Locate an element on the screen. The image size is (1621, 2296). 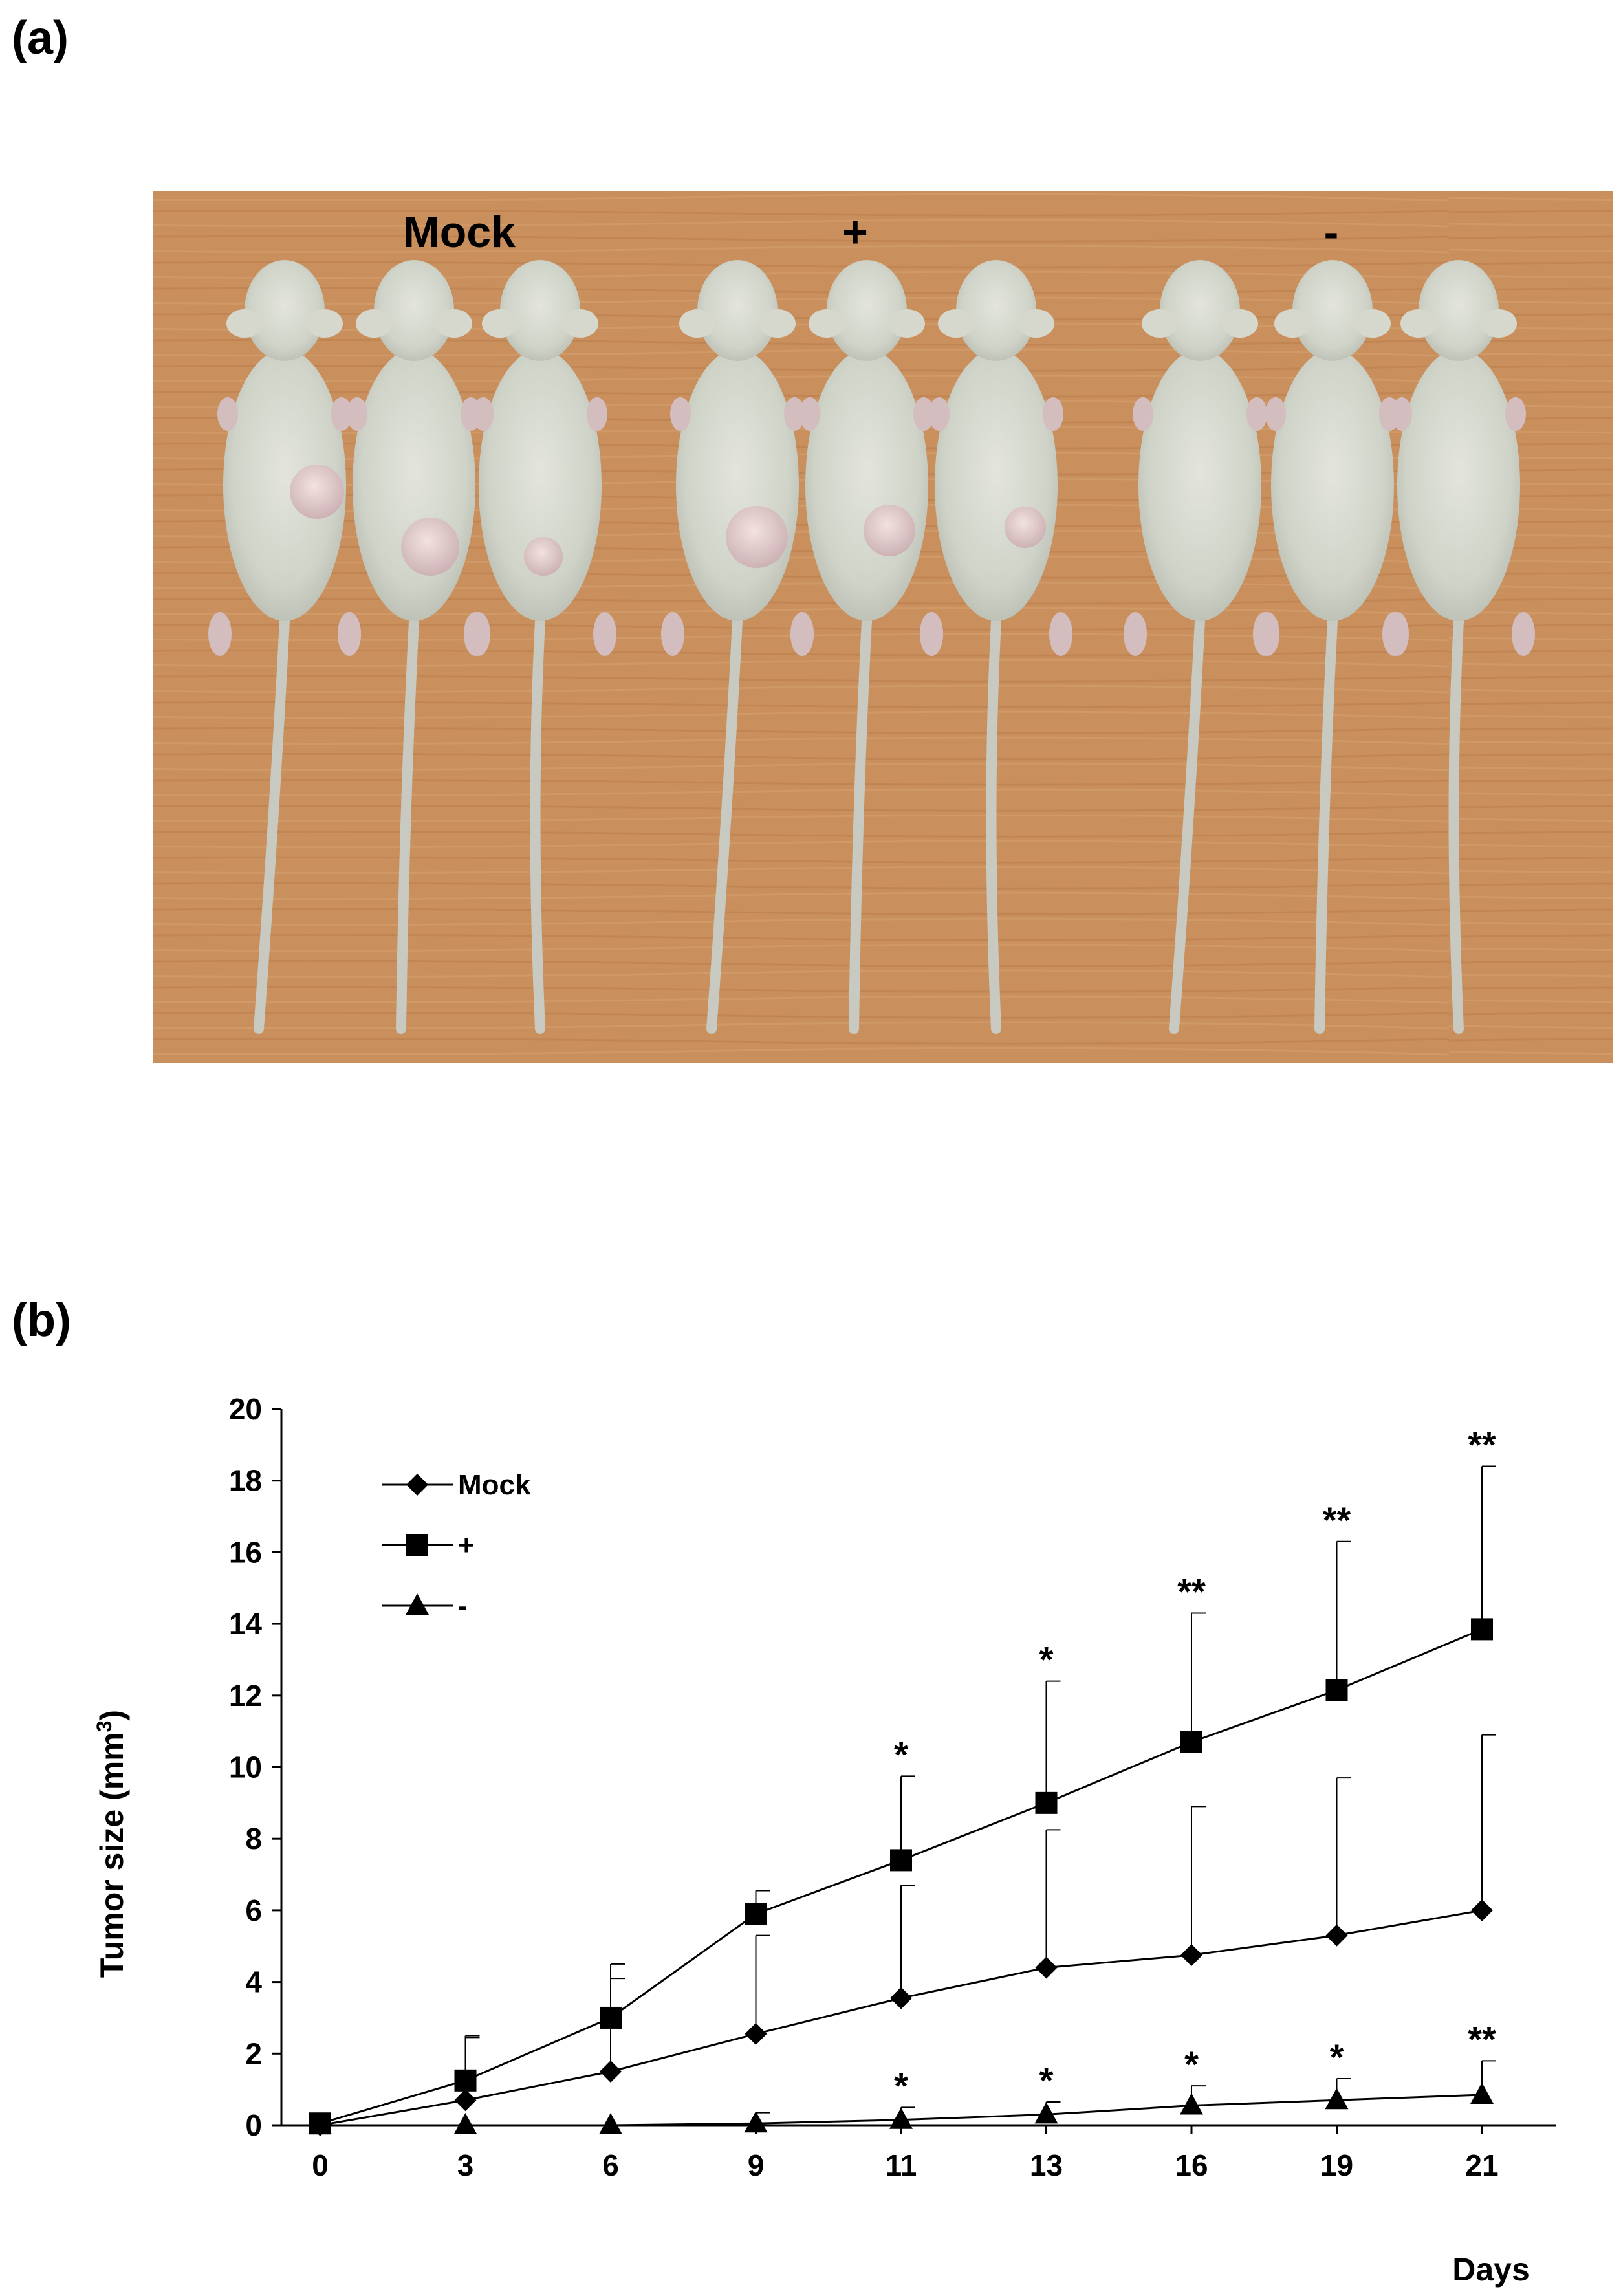
x-tick-label: 9 is located at coordinates (756, 2165).